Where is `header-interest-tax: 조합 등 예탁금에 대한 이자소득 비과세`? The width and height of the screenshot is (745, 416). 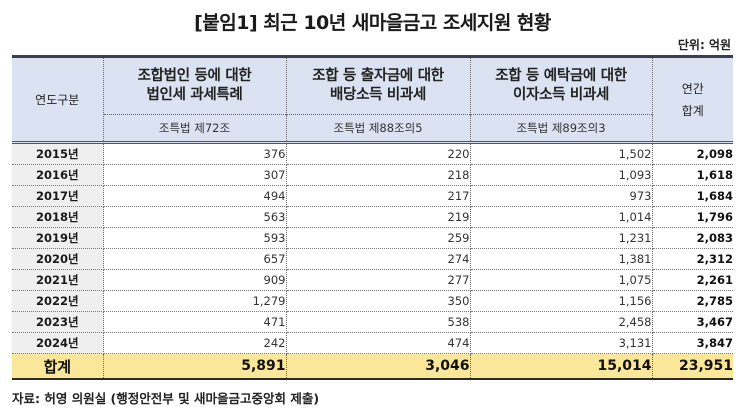 header-interest-tax: 조합 등 예탁금에 대한 이자소득 비과세 is located at coordinates (561, 85).